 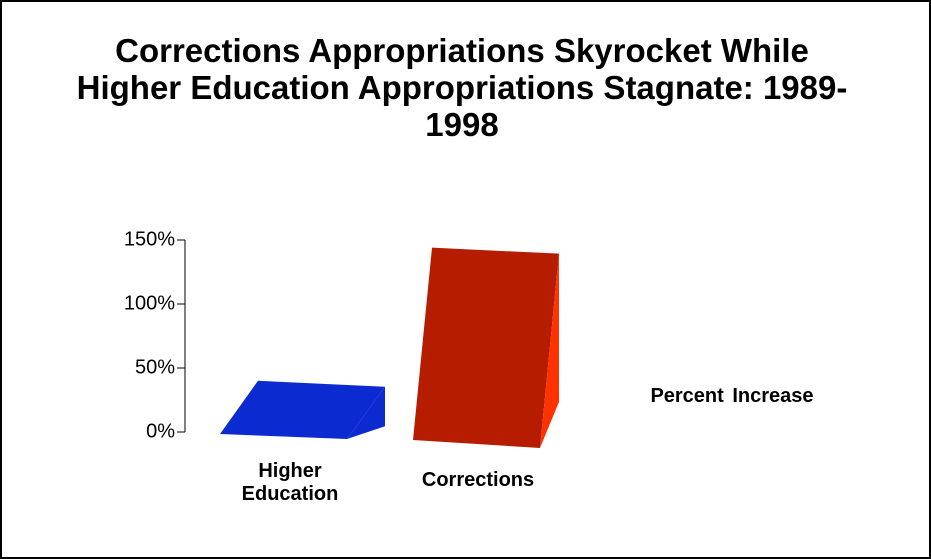 I want to click on y-tick-label: 0%, so click(x=160, y=431).